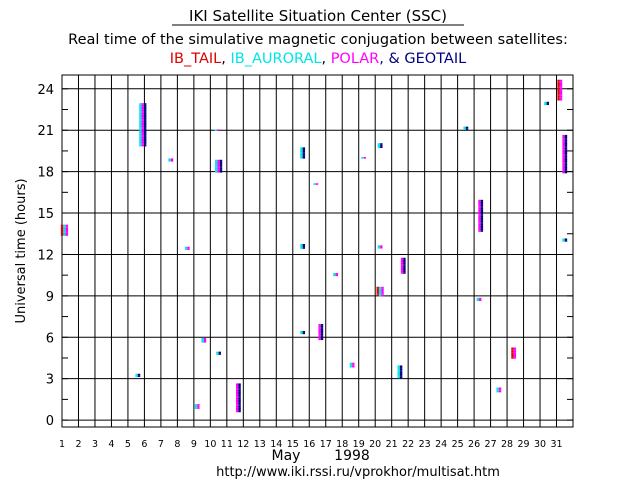  What do you see at coordinates (497, 390) in the screenshot?
I see `event-27-ib_auroral` at bounding box center [497, 390].